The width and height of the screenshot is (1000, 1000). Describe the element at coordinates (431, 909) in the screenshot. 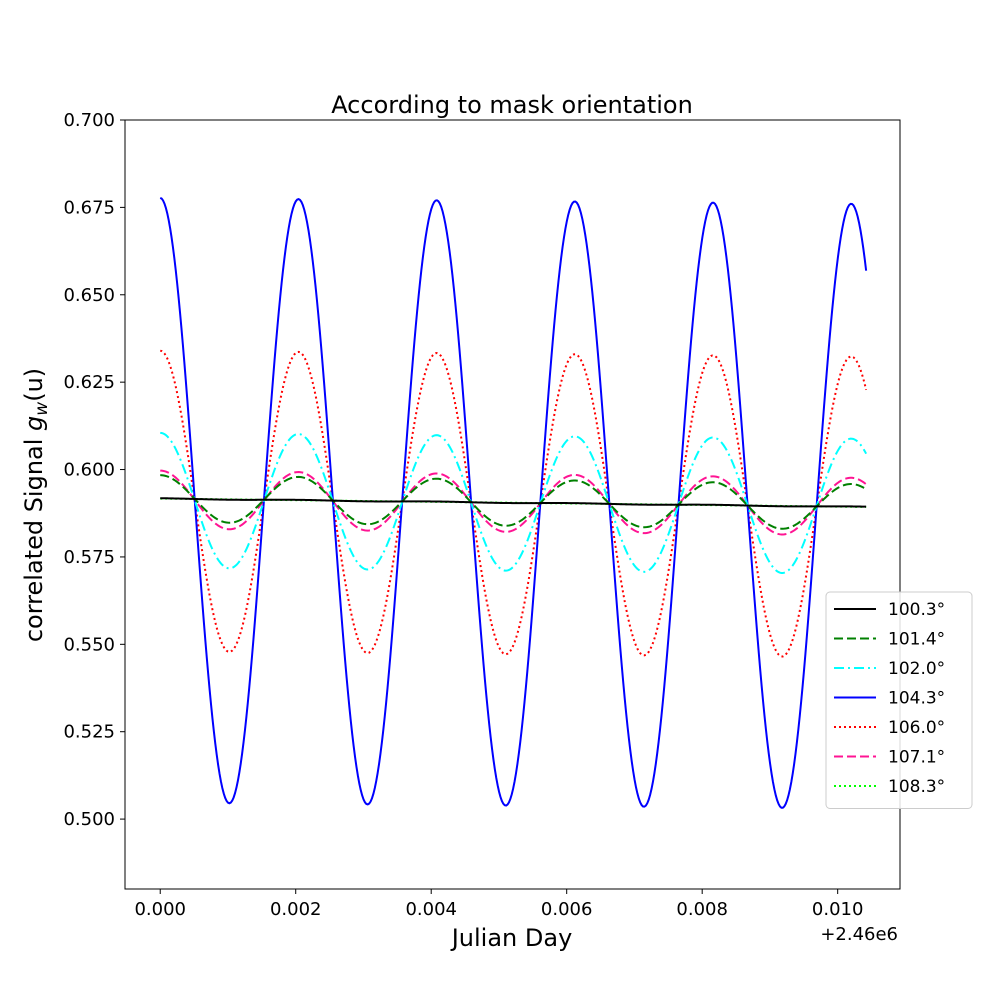

I see `x-tick-label-2: 0.004` at that location.